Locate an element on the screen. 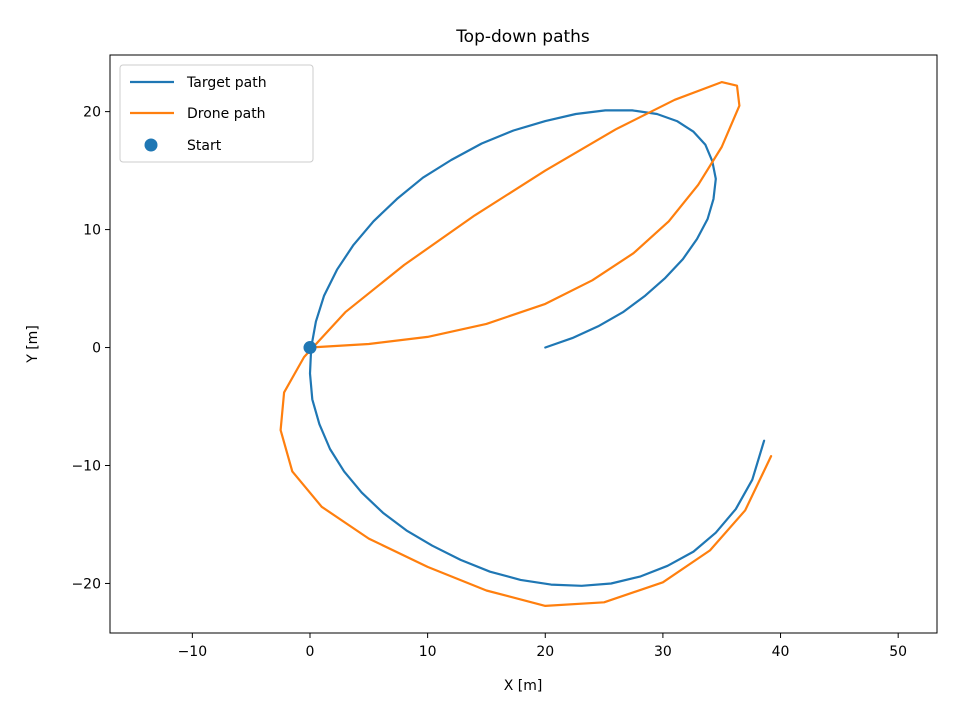 Image resolution: width=960 pixels, height=720 pixels. x-tick-label: 0 is located at coordinates (310, 652).